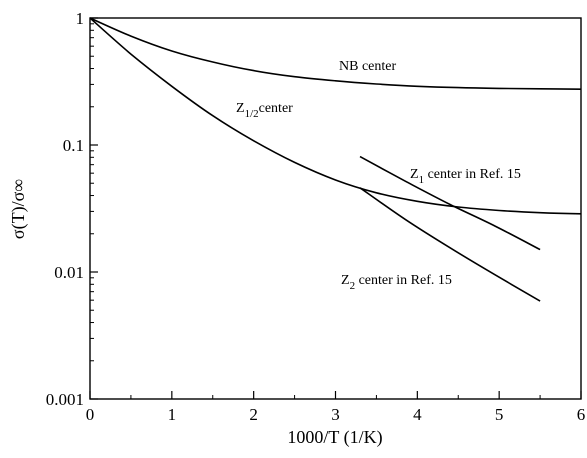 Image resolution: width=587 pixels, height=458 pixels. I want to click on y-axis-label: σ(T)/σ∞, so click(18, 209).